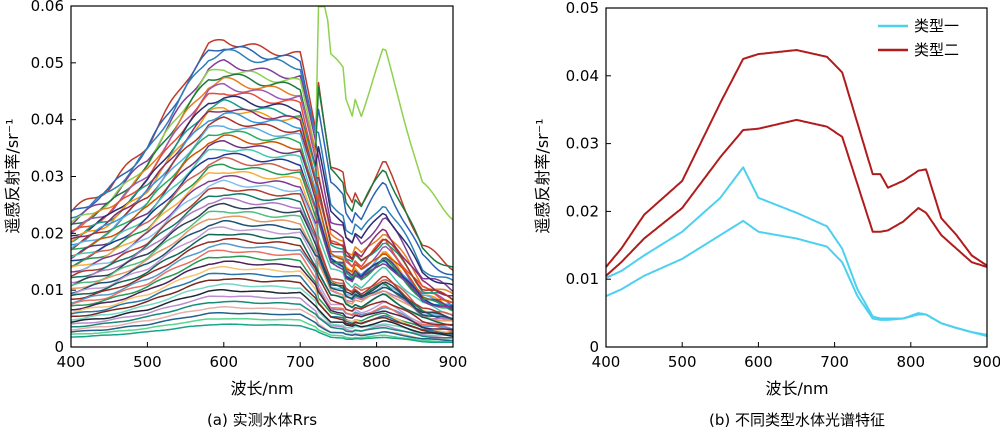  I want to click on legend-label-type1: 类型一, so click(936, 26).